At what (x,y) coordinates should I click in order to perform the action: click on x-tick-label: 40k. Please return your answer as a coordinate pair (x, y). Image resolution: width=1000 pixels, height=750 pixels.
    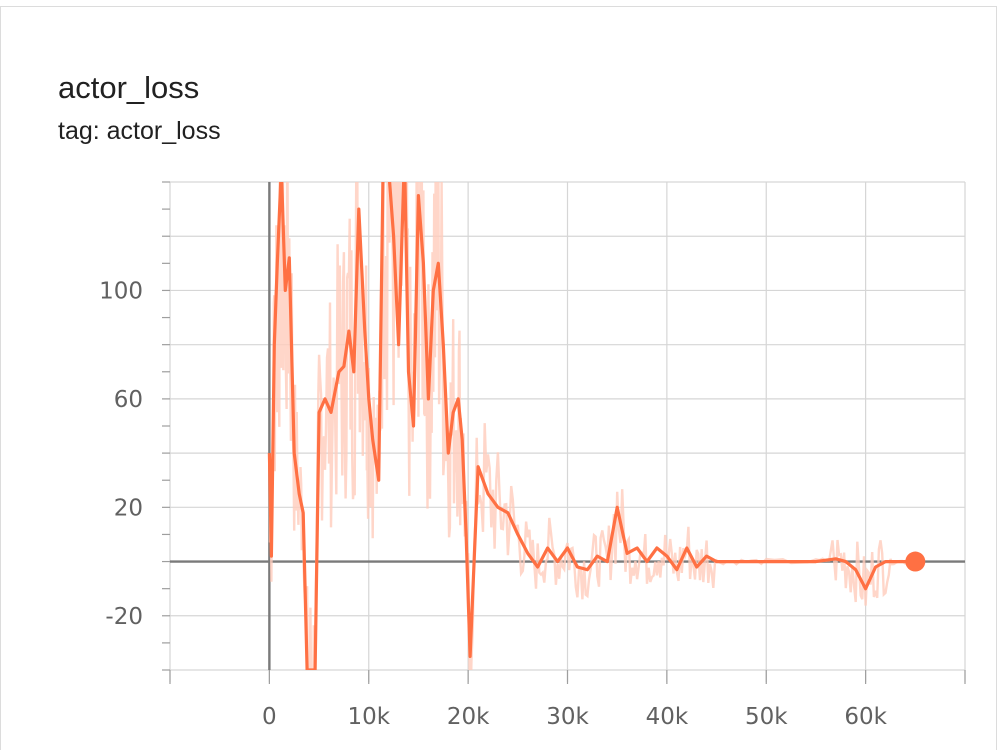
    Looking at the image, I should click on (667, 717).